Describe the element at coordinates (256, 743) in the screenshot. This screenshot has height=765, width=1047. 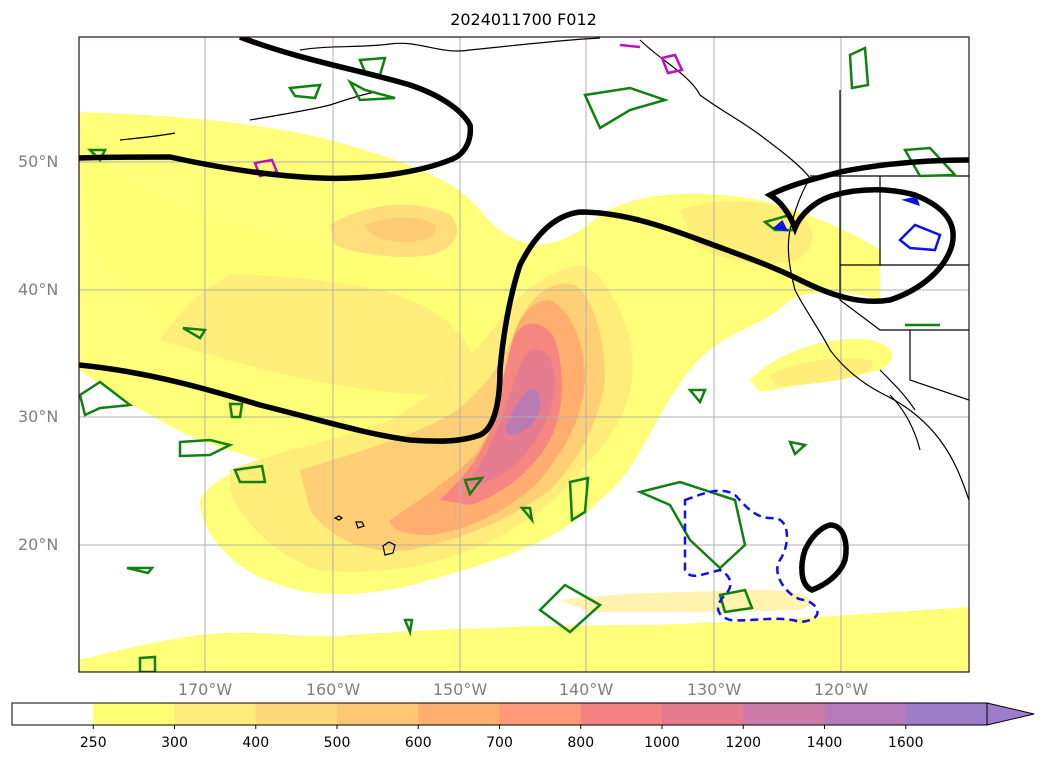
I see `colorbar-tick-label: 400` at that location.